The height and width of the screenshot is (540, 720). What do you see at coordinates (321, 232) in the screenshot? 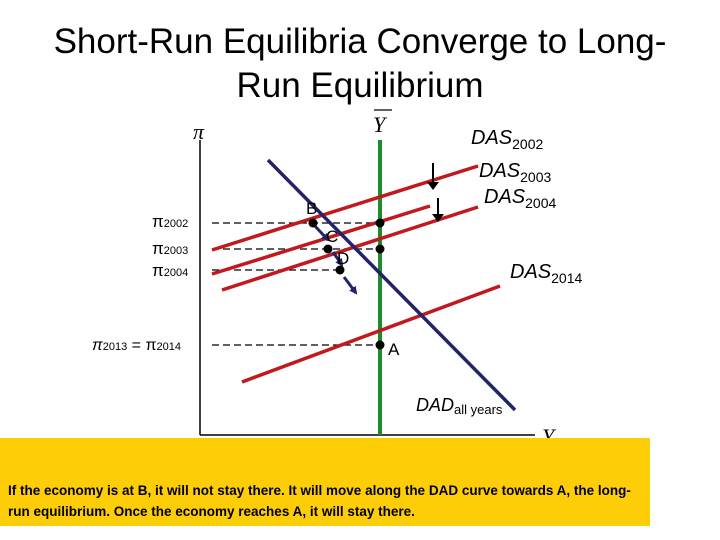
I see `dad-arrow-b-c` at bounding box center [321, 232].